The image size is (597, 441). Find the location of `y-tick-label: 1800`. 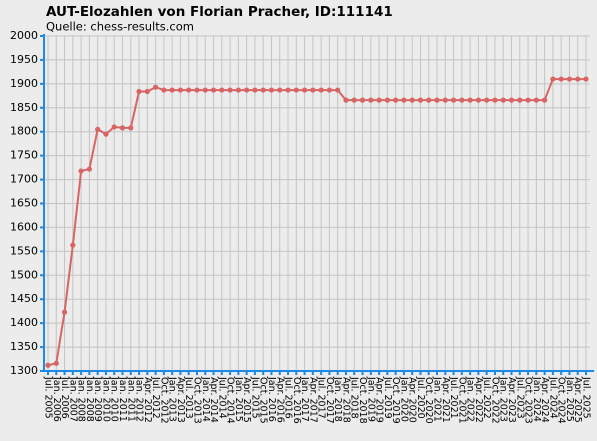

y-tick-label: 1800 is located at coordinates (24, 131).